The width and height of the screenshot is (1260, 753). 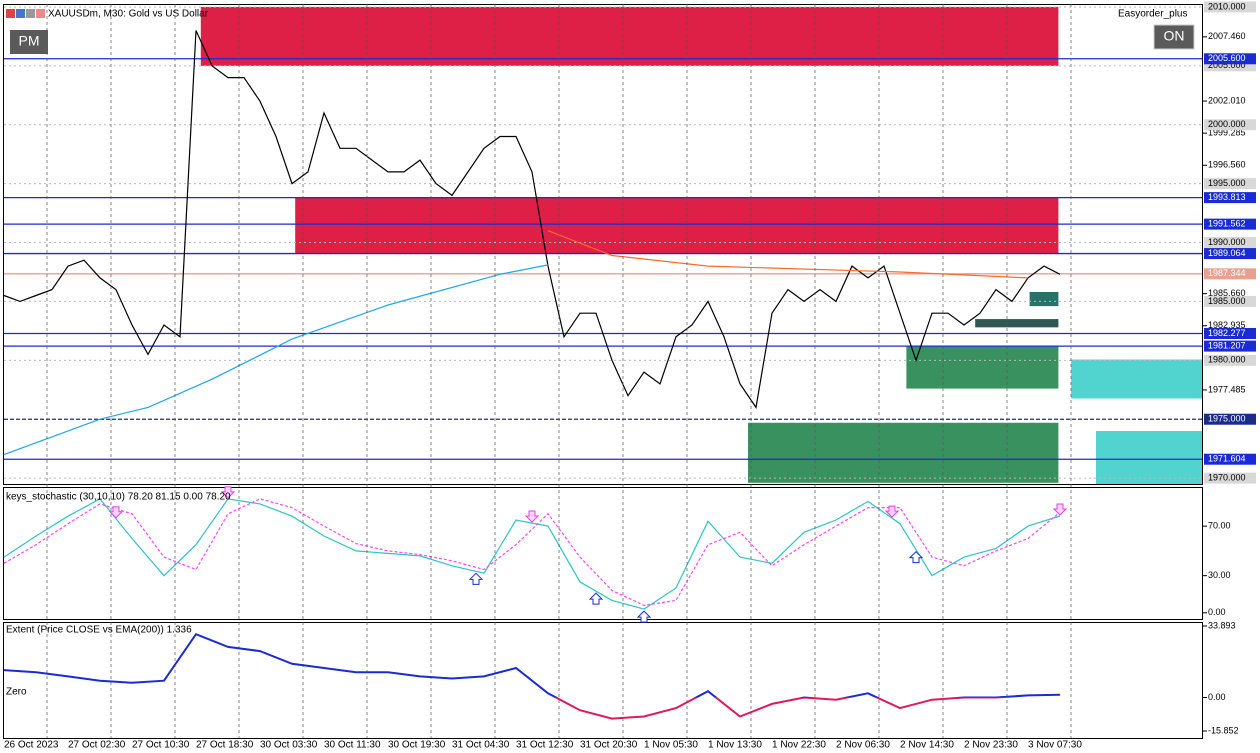 What do you see at coordinates (1219, 575) in the screenshot?
I see `y-tick-label: 30.00` at bounding box center [1219, 575].